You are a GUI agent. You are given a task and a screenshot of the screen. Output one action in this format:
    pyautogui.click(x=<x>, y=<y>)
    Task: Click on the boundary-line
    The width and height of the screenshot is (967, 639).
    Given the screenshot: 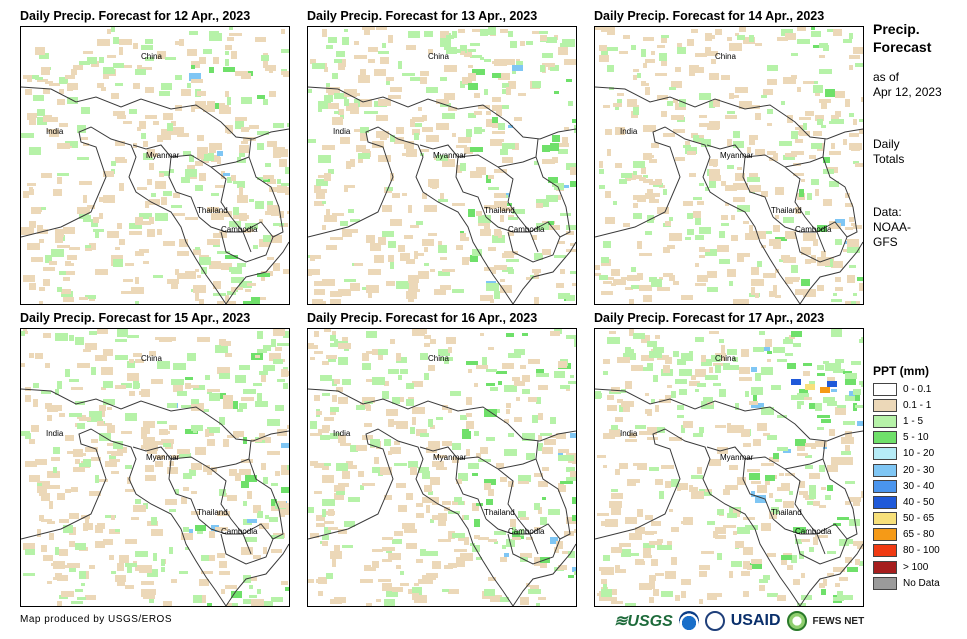 What is the action you would take?
    pyautogui.click(x=729, y=415)
    